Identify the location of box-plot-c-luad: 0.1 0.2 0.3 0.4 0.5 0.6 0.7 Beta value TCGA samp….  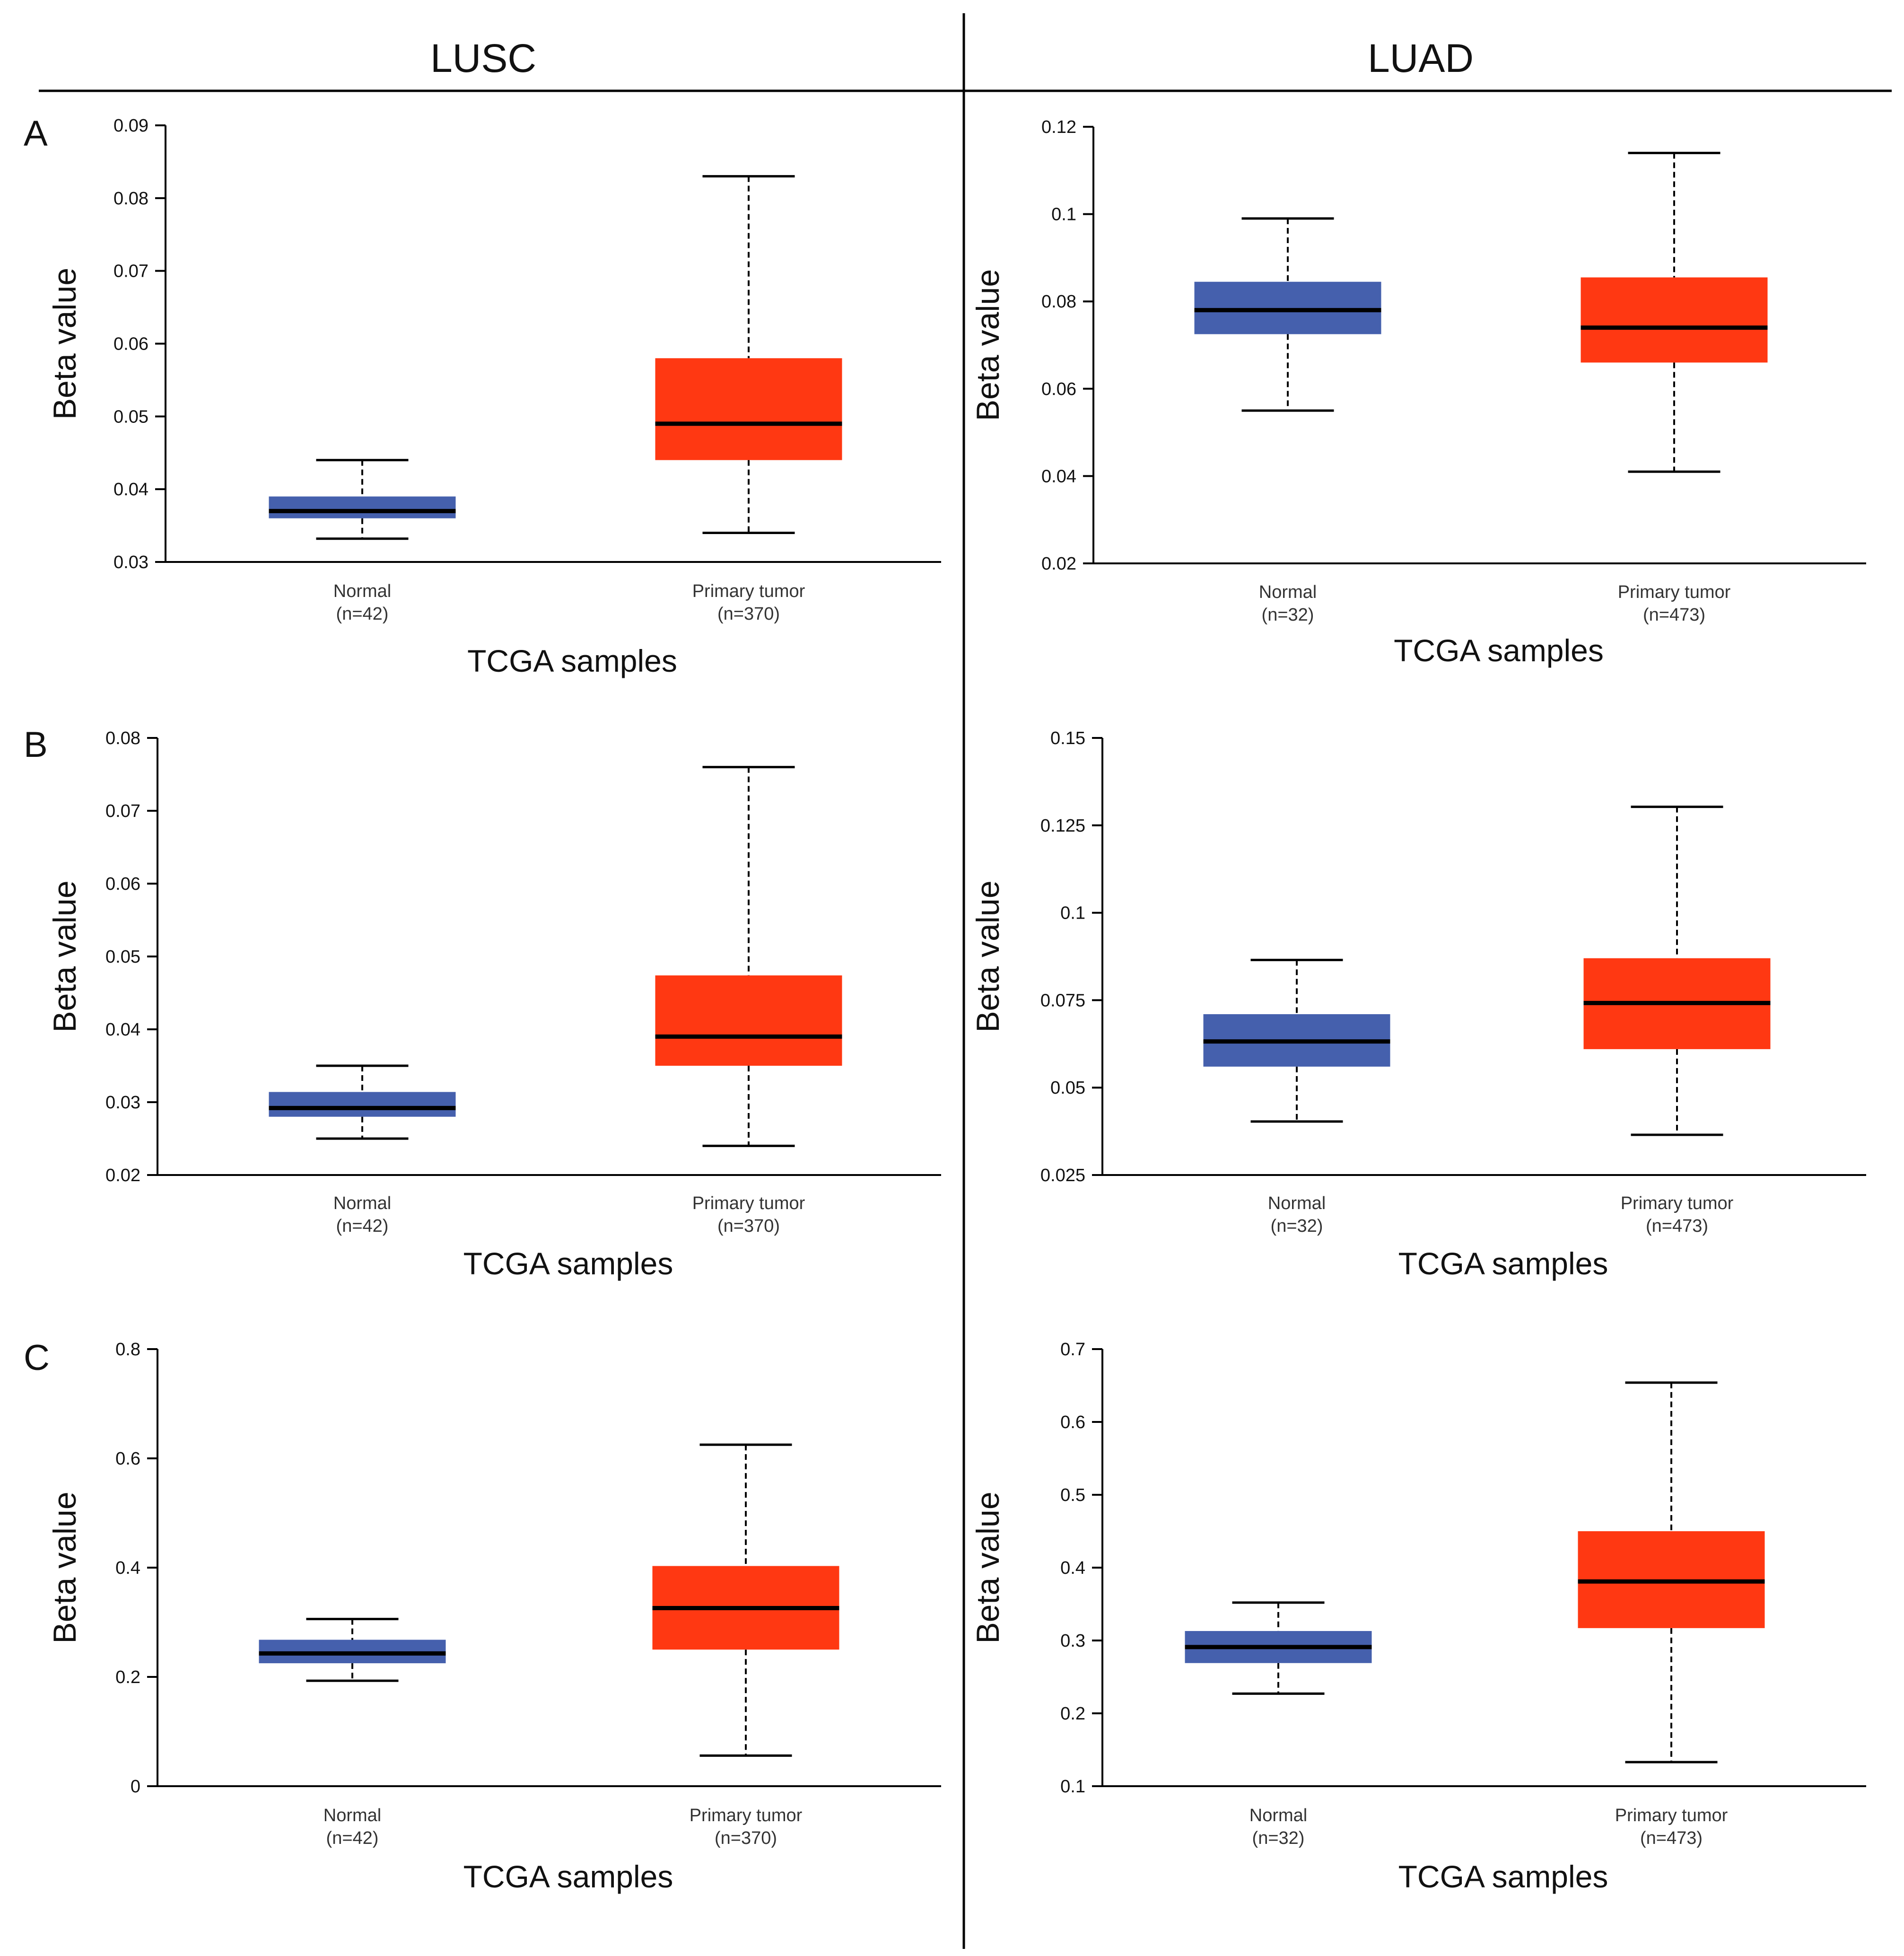
(1418, 1617).